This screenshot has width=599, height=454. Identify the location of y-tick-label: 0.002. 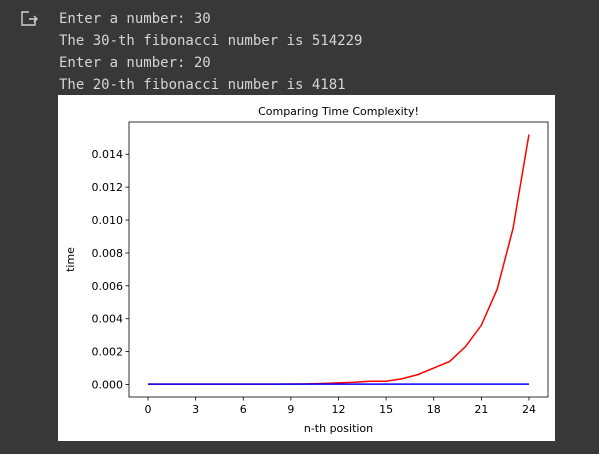
(108, 352).